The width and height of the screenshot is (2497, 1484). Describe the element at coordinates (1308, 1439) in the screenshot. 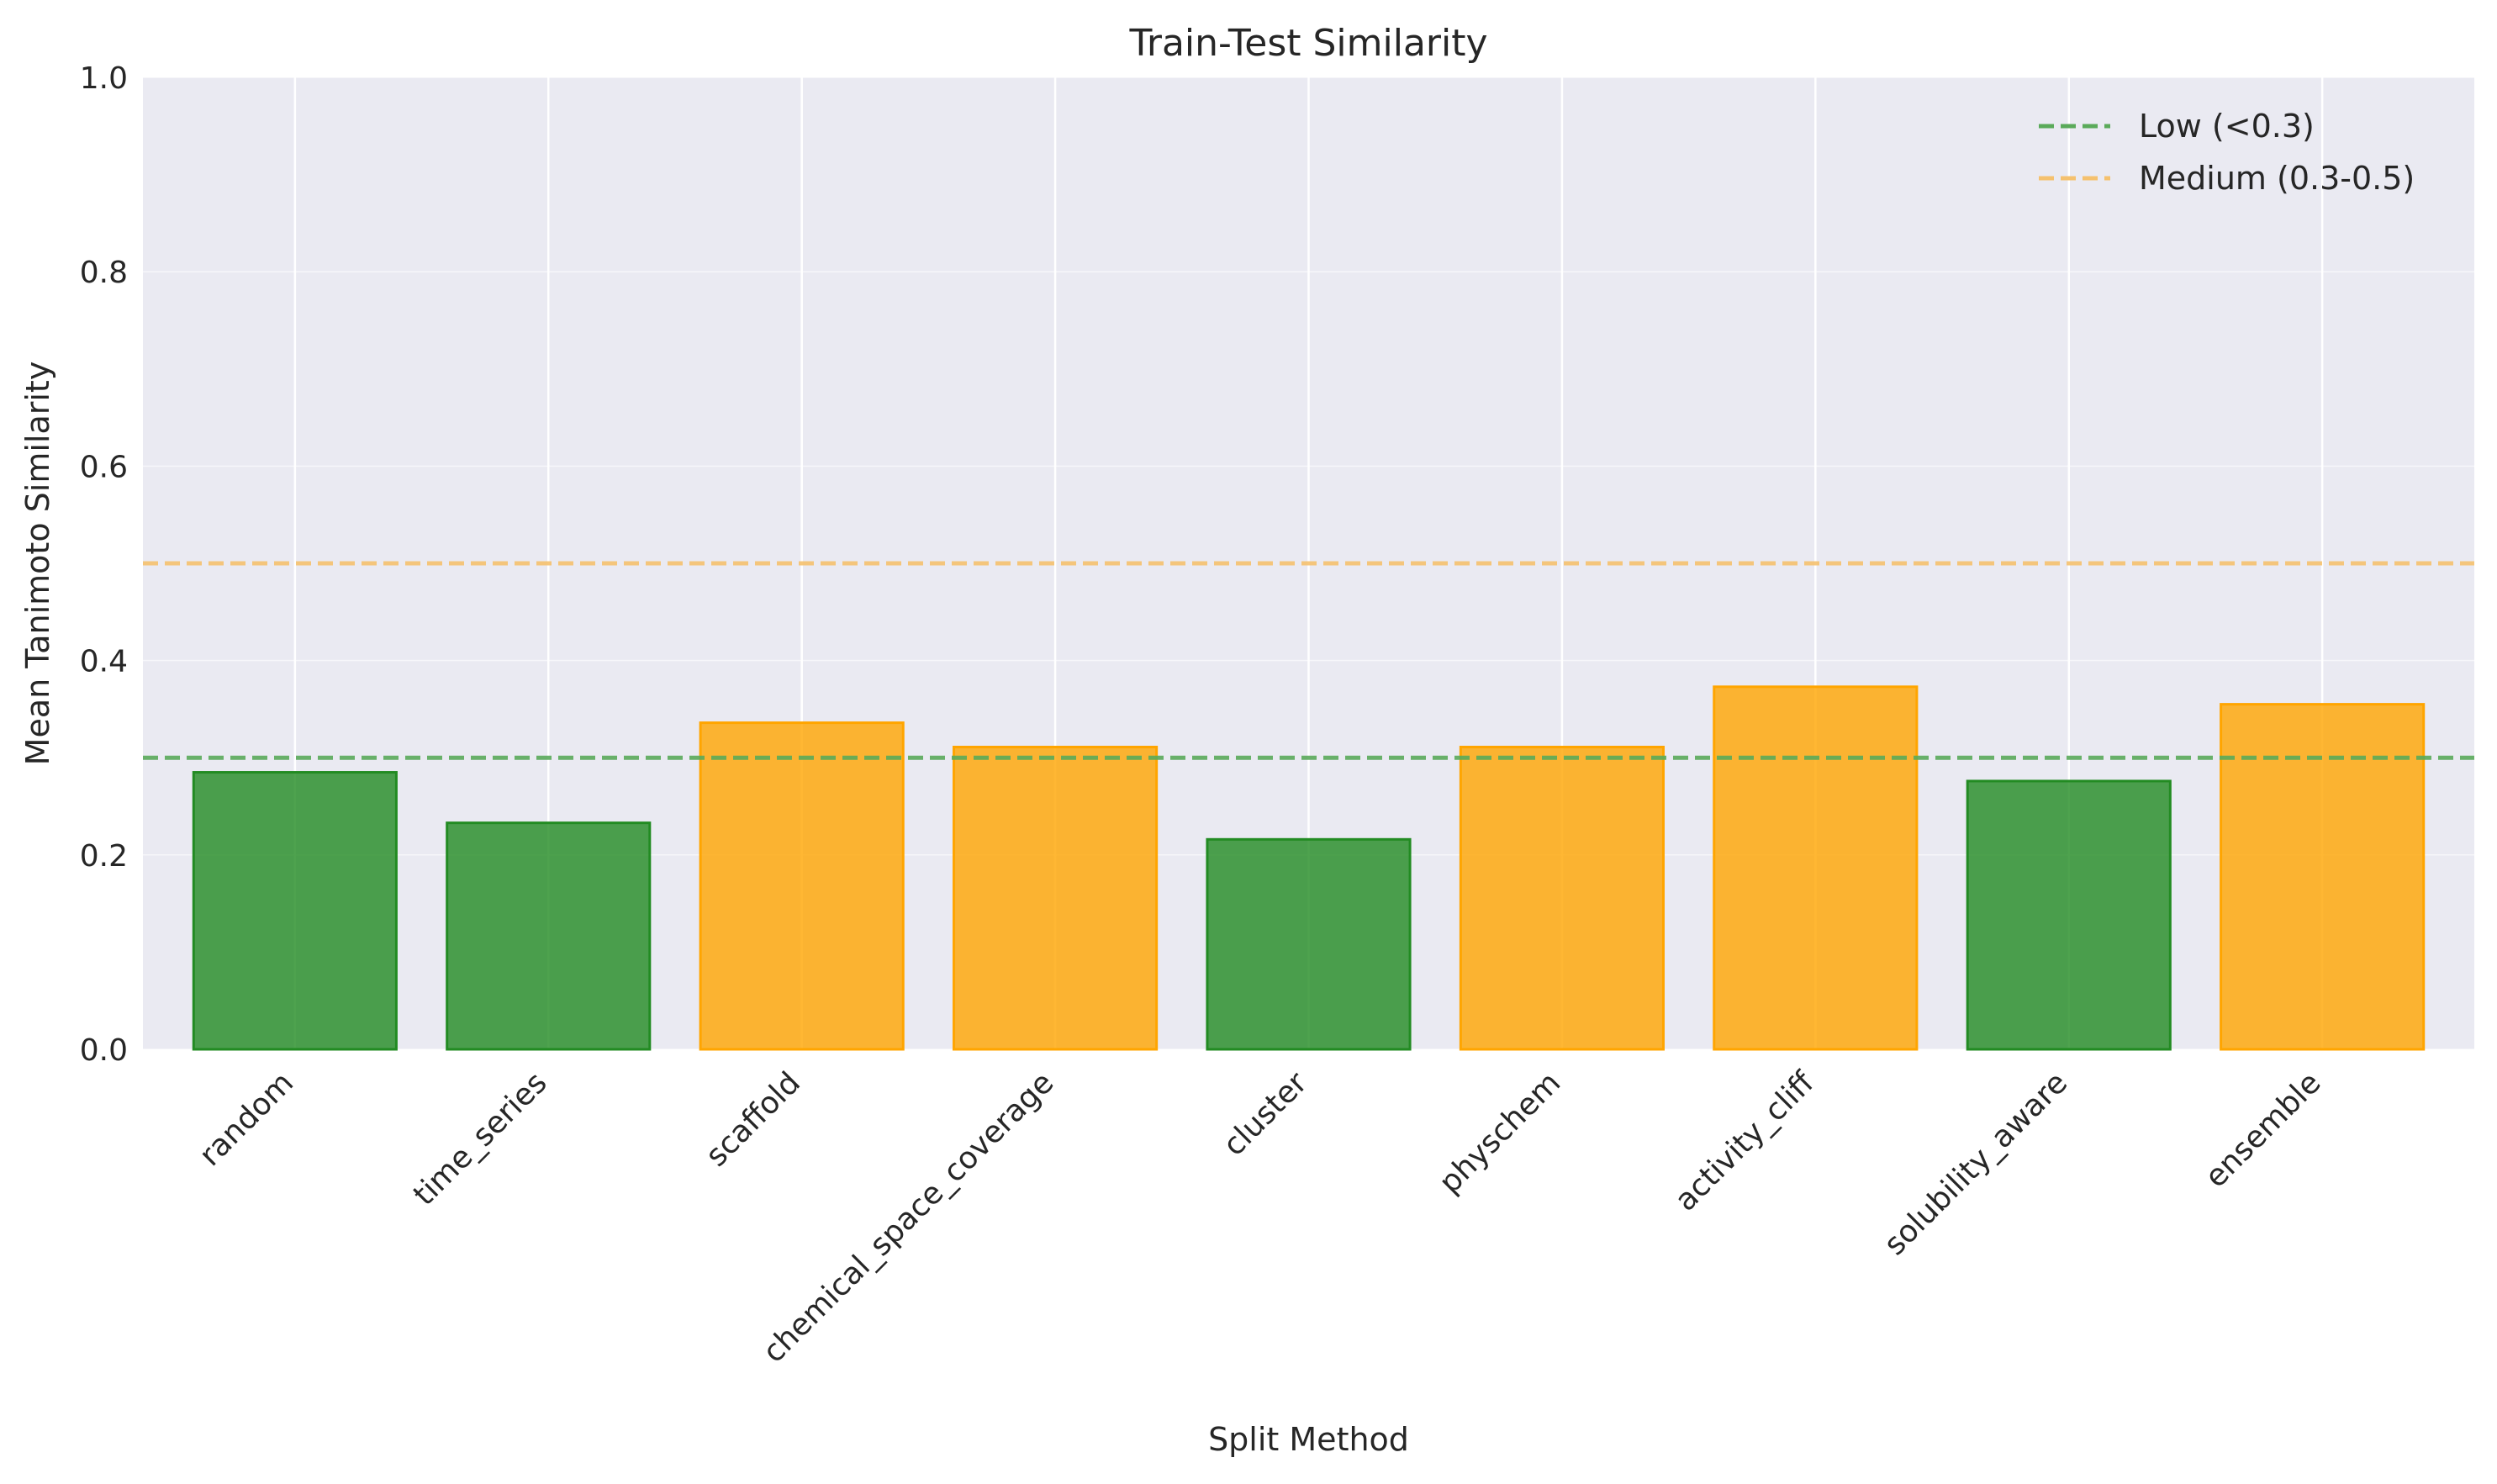

I see `x-axis-label: Split Method` at that location.